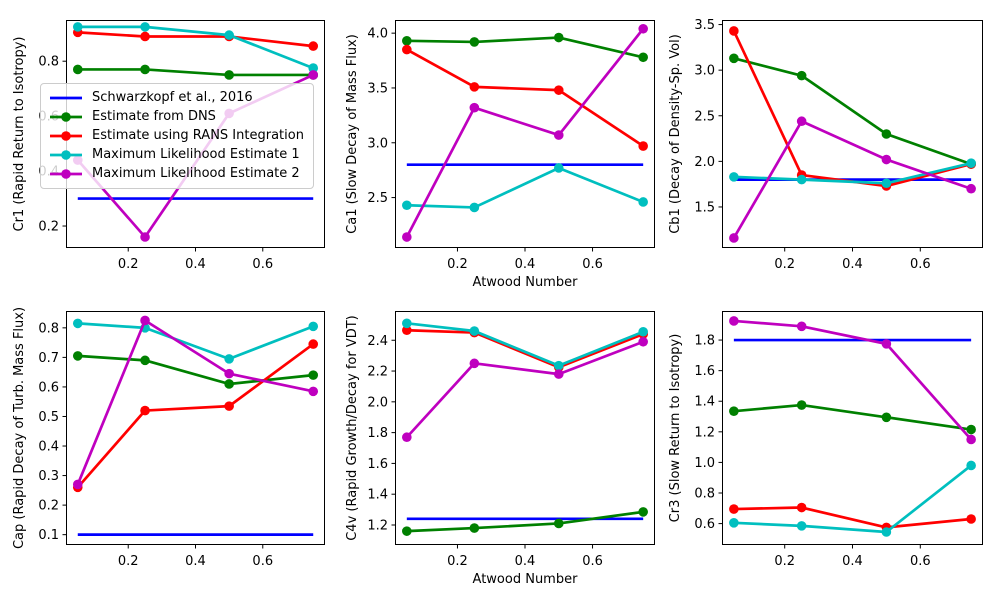 The width and height of the screenshot is (1000, 600). Describe the element at coordinates (48, 535) in the screenshot. I see `y-tick-label: 0.1` at that location.